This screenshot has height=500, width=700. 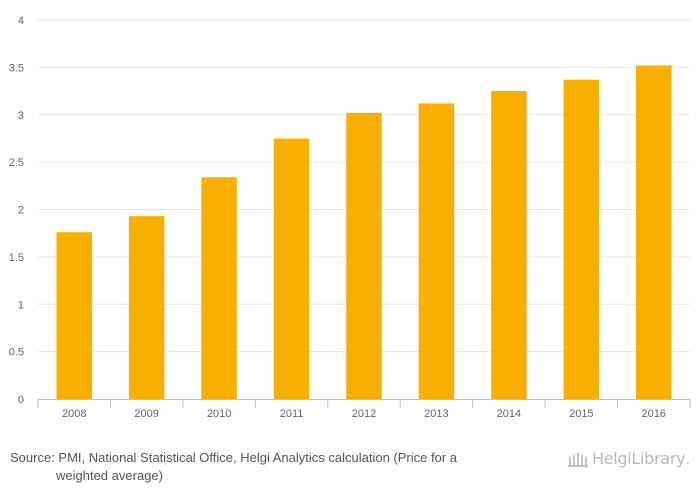 I want to click on y-tick-label: 1.5, so click(x=16, y=258).